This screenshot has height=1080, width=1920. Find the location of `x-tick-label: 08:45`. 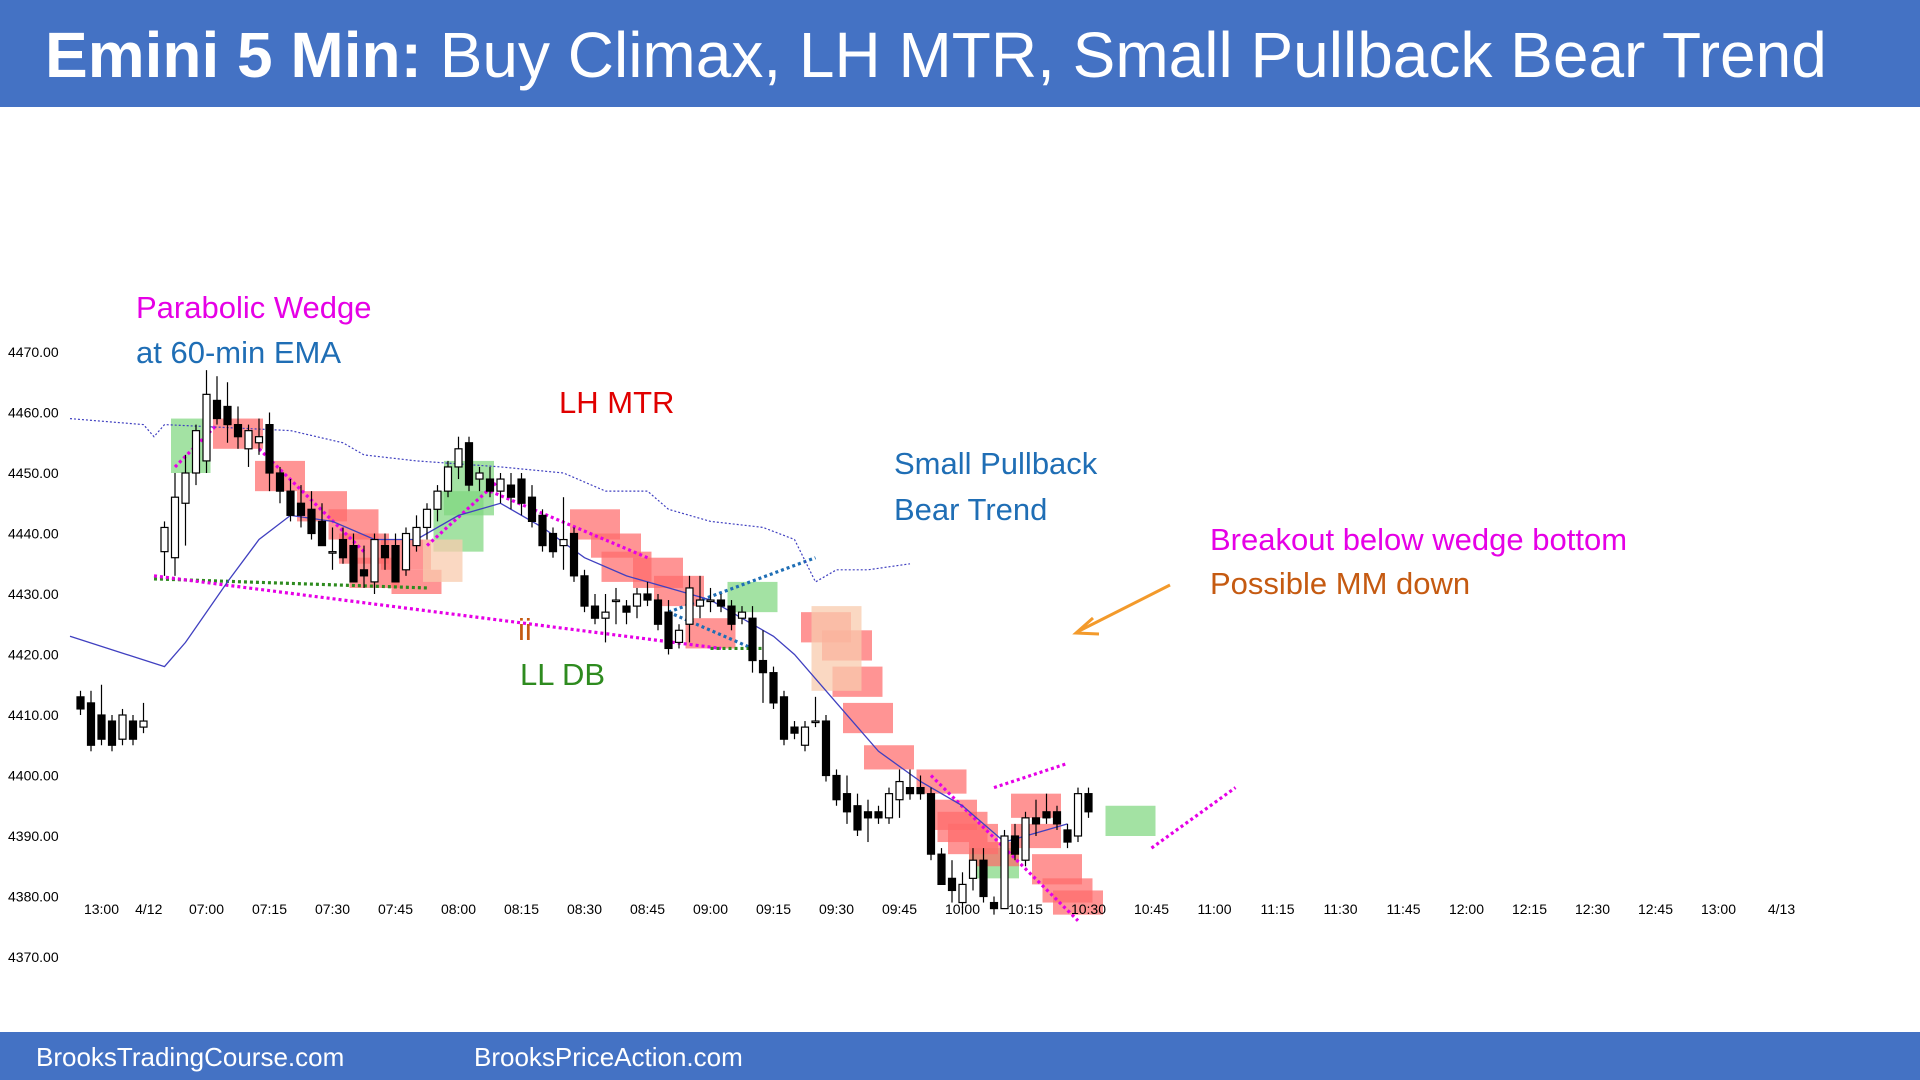

x-tick-label: 08:45 is located at coordinates (647, 909).